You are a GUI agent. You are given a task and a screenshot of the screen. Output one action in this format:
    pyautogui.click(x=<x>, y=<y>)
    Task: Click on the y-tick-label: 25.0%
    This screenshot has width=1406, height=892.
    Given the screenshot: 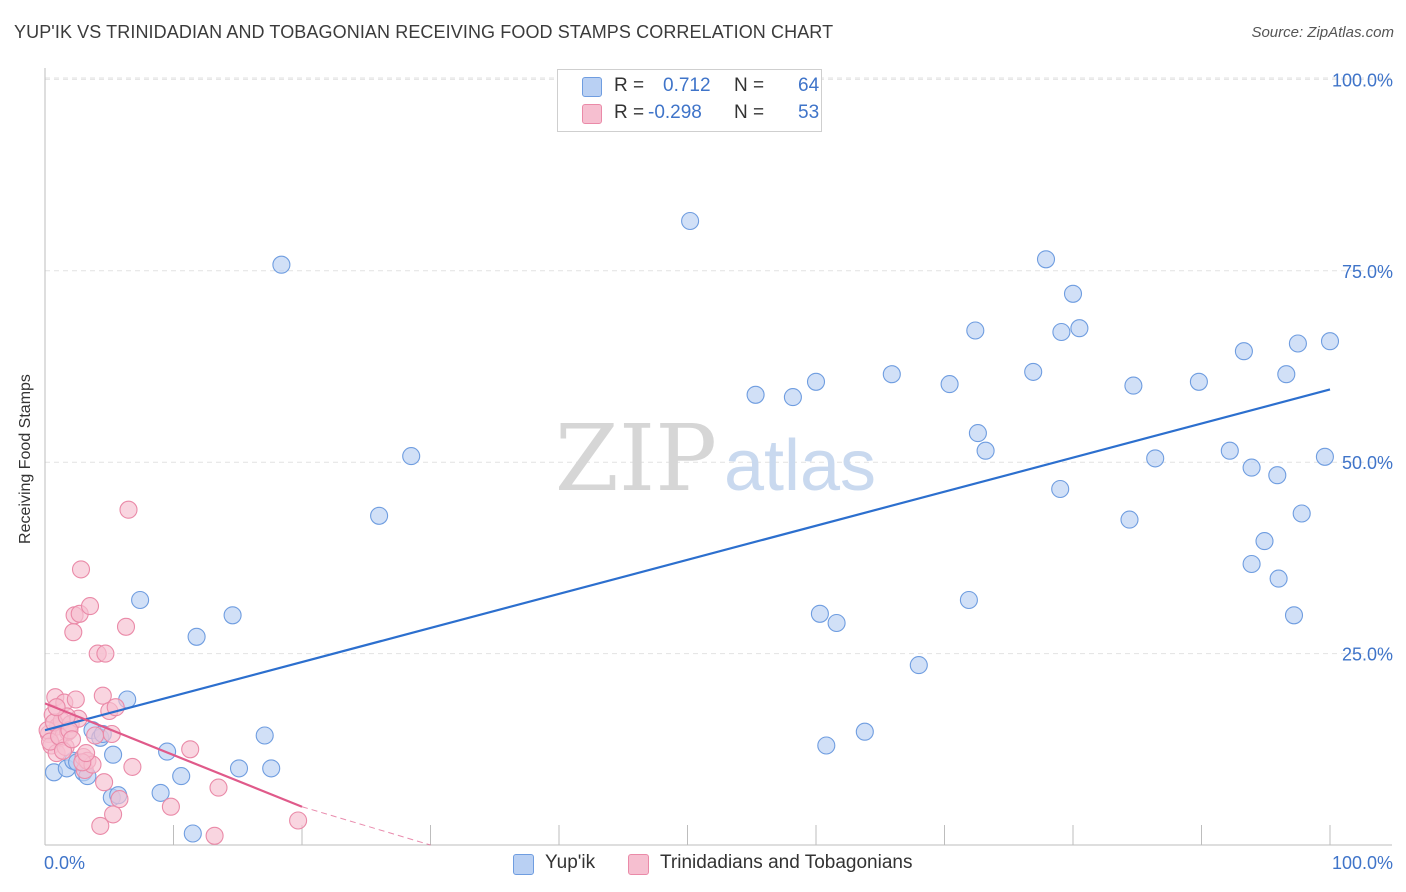 What is the action you would take?
    pyautogui.click(x=1367, y=655)
    